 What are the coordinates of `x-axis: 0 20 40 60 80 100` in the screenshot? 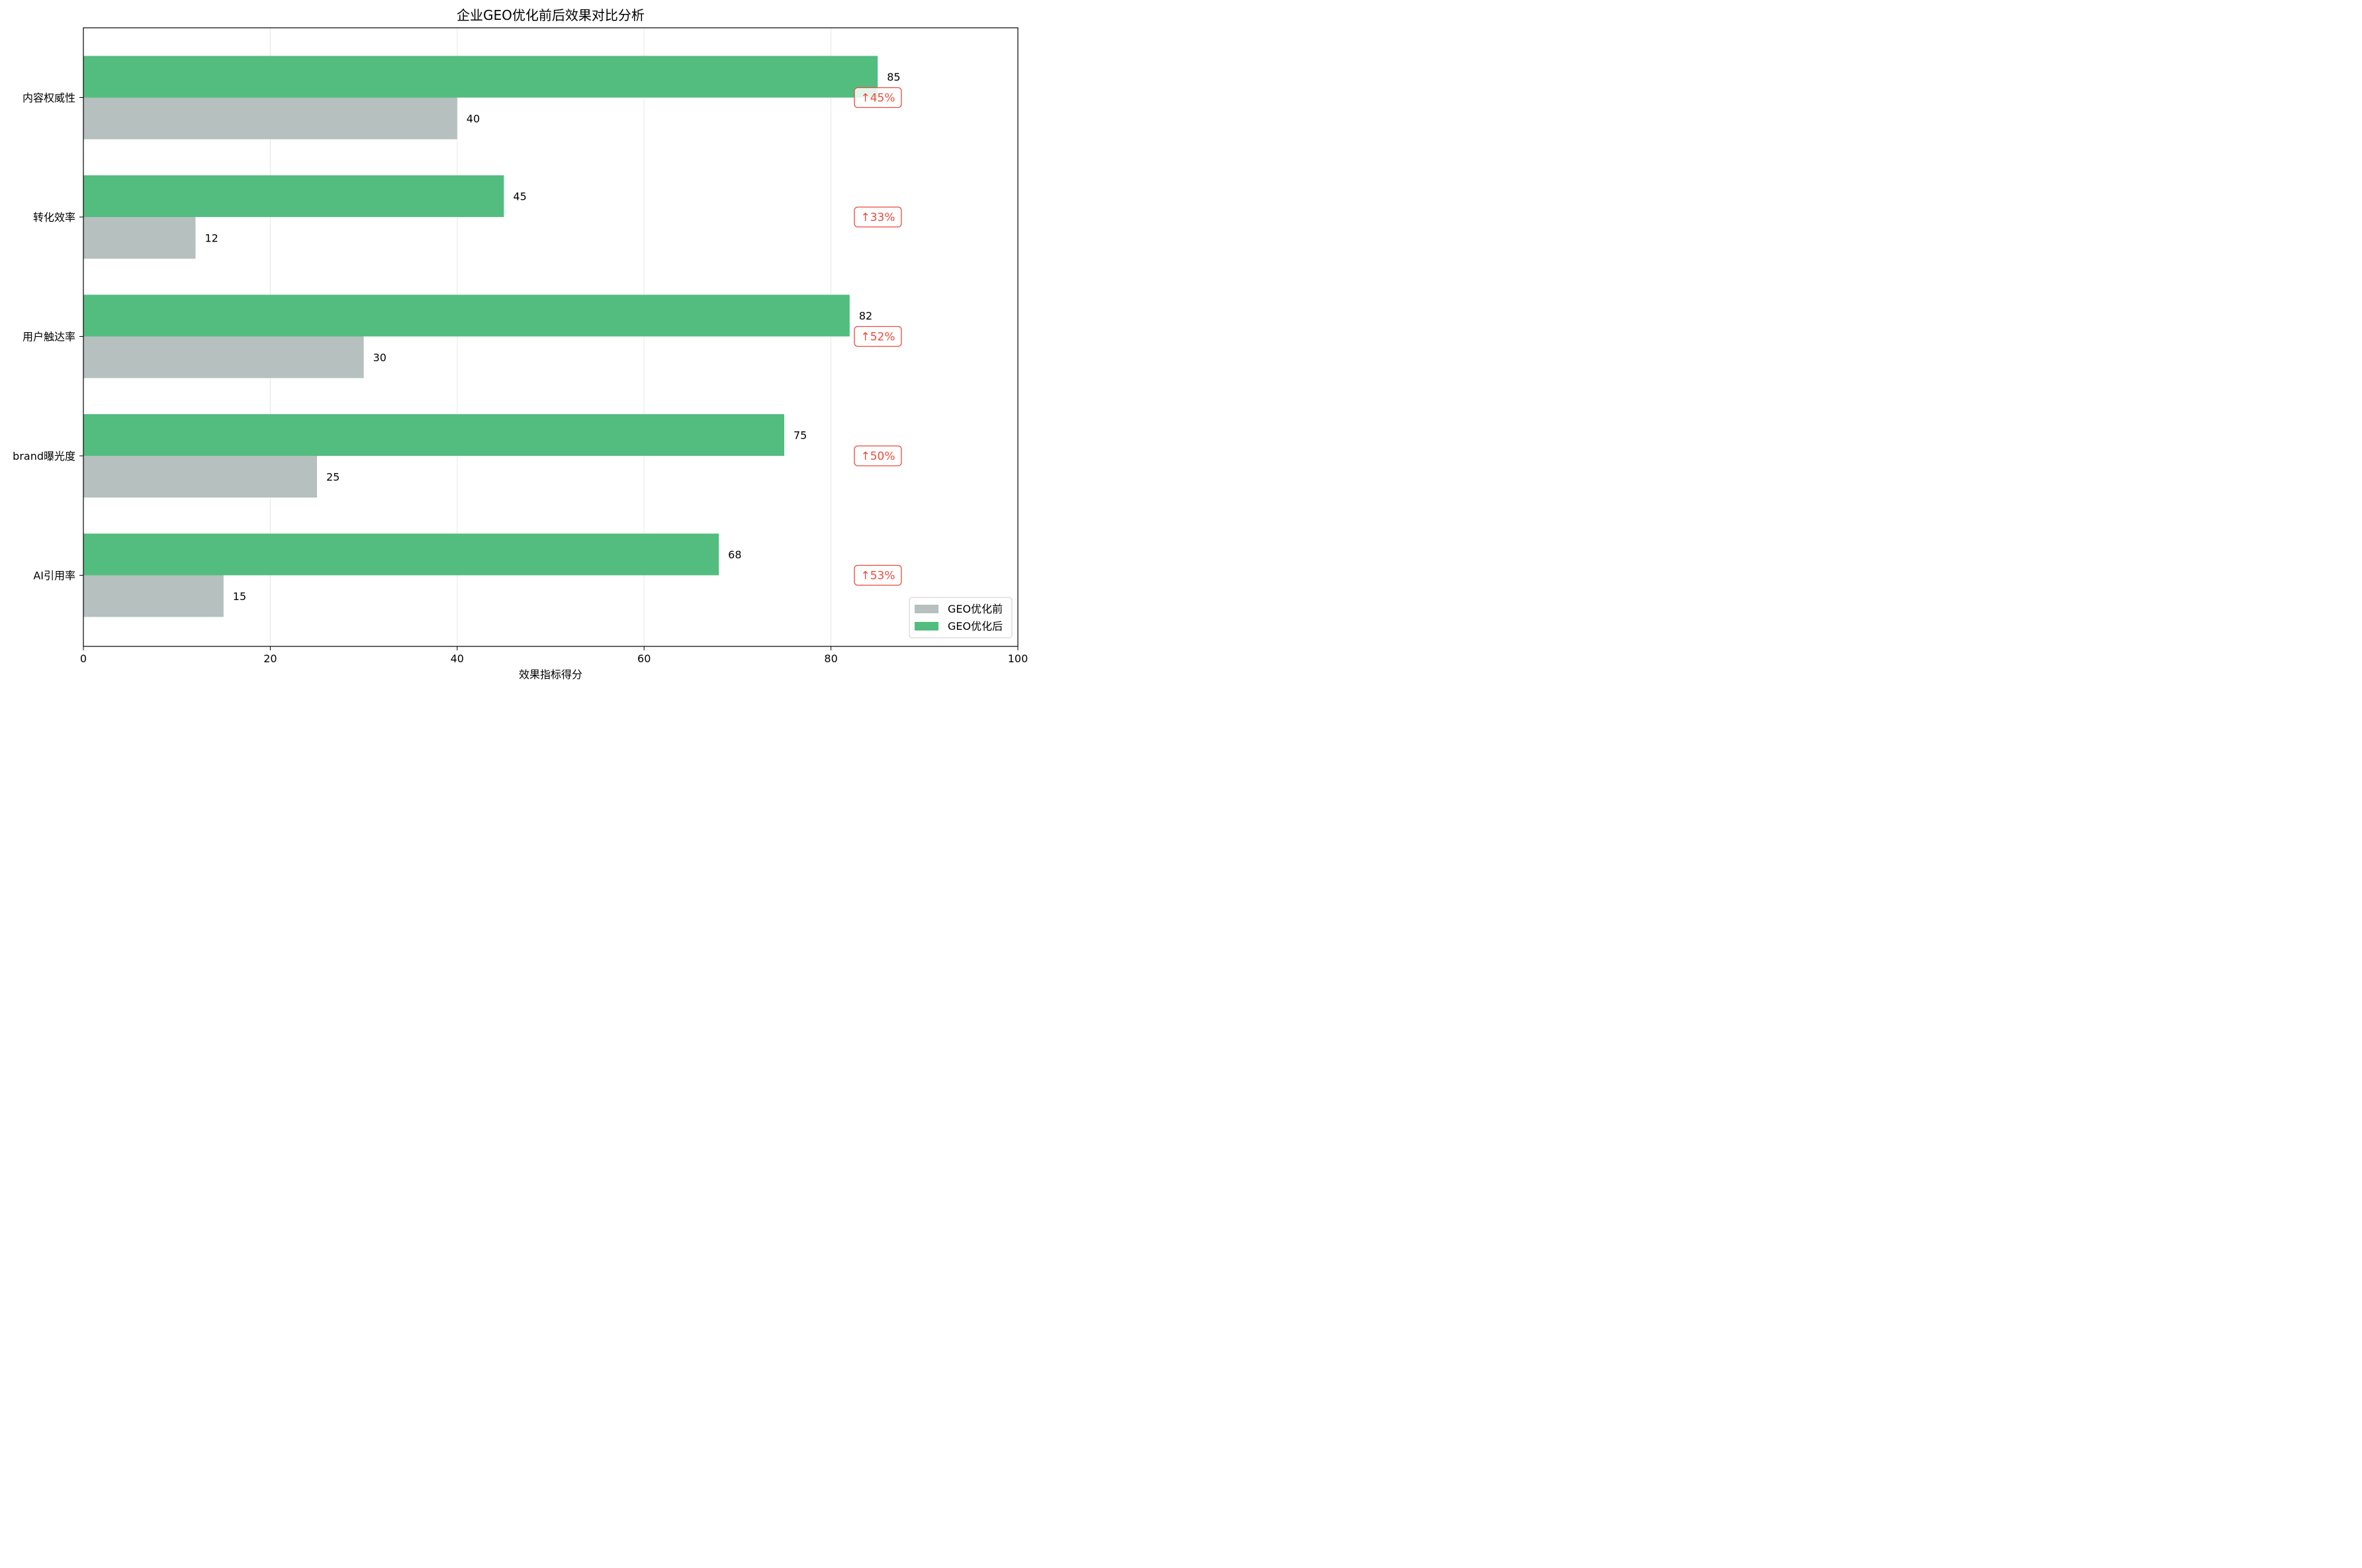 It's located at (554, 656).